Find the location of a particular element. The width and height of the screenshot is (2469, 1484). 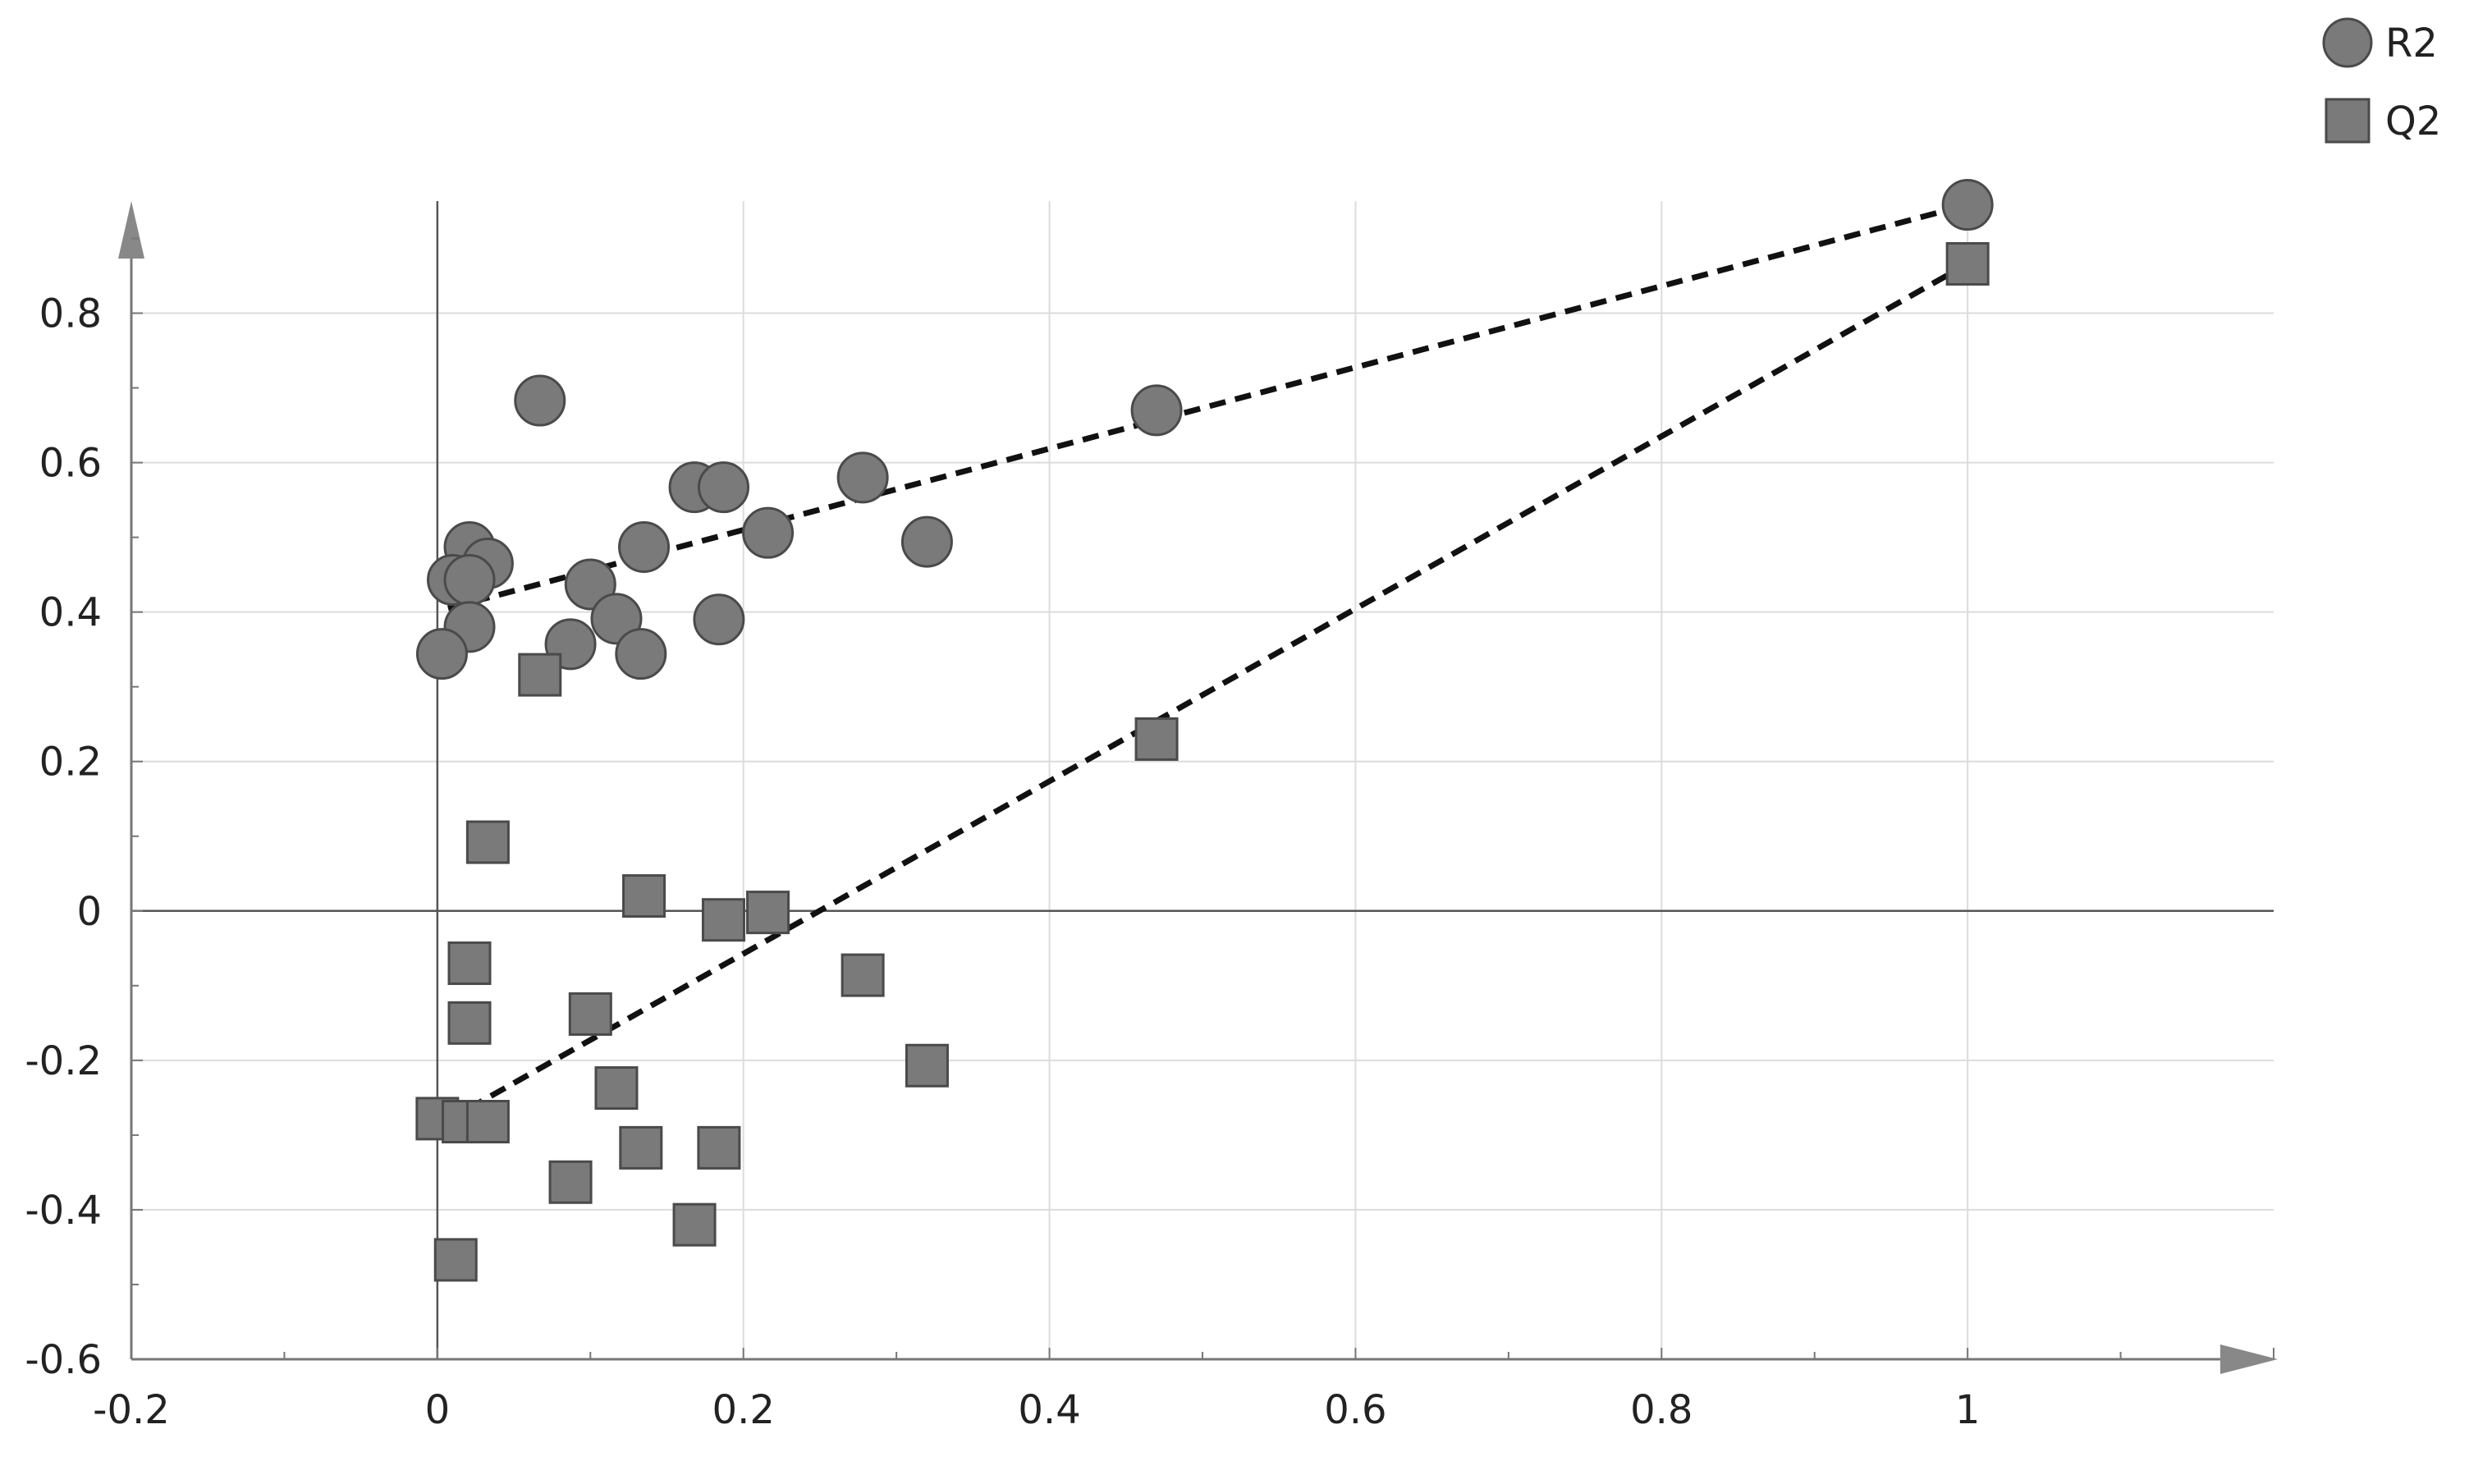

x-tick-label: 0.8 is located at coordinates (1662, 1410).